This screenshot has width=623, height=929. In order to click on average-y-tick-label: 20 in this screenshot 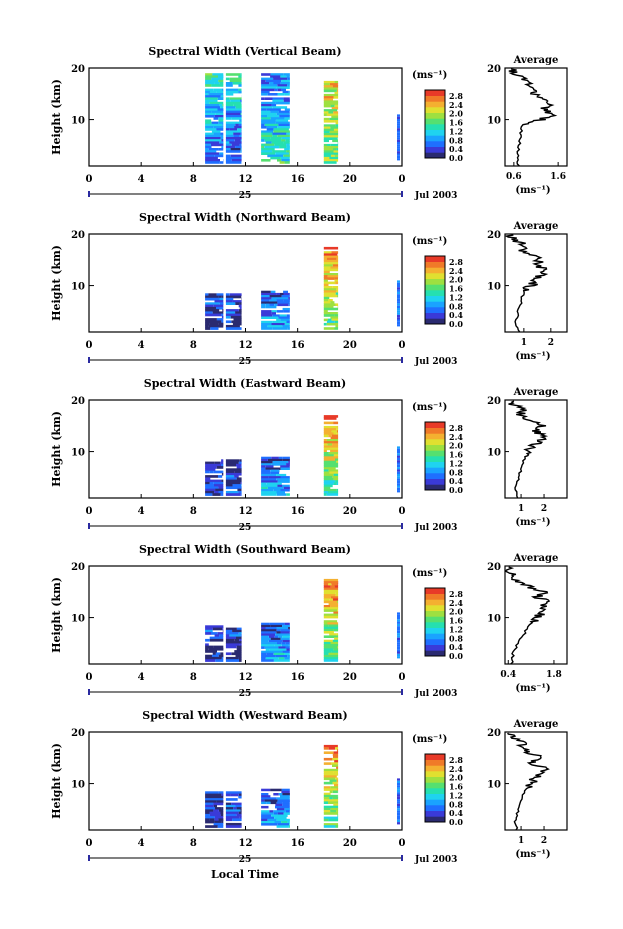, I will do `click(494, 235)`.